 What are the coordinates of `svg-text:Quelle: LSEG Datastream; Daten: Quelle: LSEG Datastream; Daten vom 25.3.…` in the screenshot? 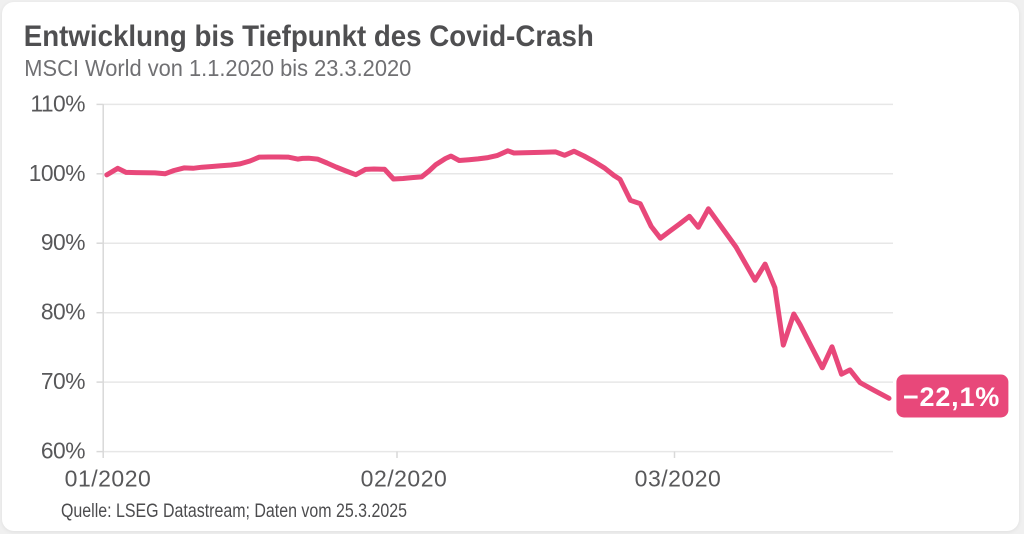 It's located at (234, 511).